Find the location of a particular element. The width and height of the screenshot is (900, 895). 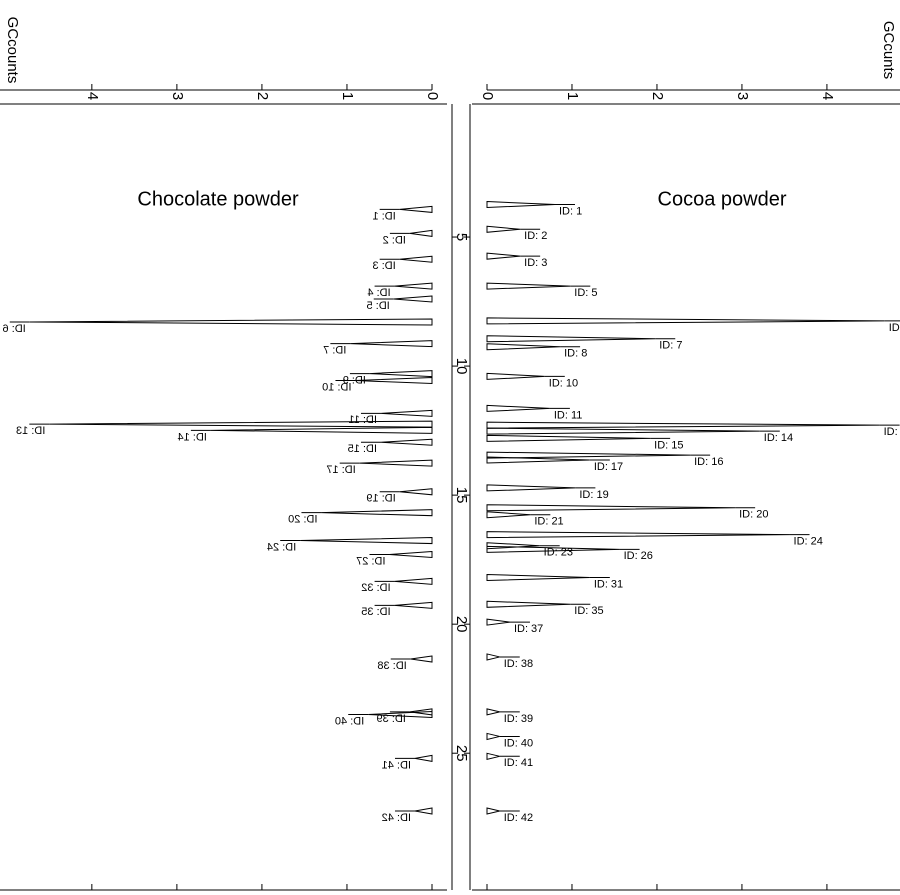

x-tick-label: 0 is located at coordinates (432, 96).